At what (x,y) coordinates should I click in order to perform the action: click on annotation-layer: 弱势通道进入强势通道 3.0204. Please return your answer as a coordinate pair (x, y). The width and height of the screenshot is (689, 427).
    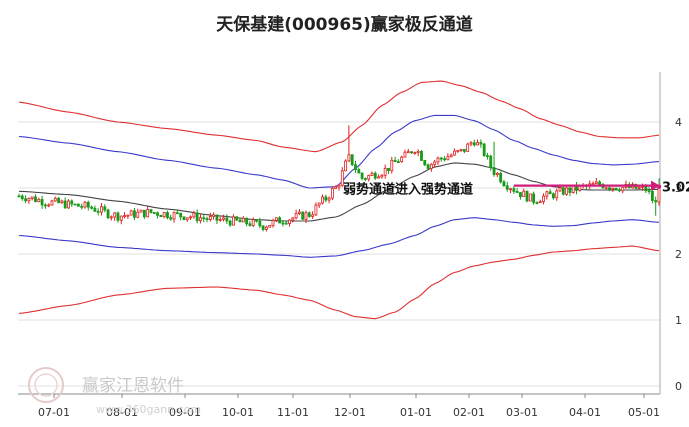
    Looking at the image, I should click on (516, 187).